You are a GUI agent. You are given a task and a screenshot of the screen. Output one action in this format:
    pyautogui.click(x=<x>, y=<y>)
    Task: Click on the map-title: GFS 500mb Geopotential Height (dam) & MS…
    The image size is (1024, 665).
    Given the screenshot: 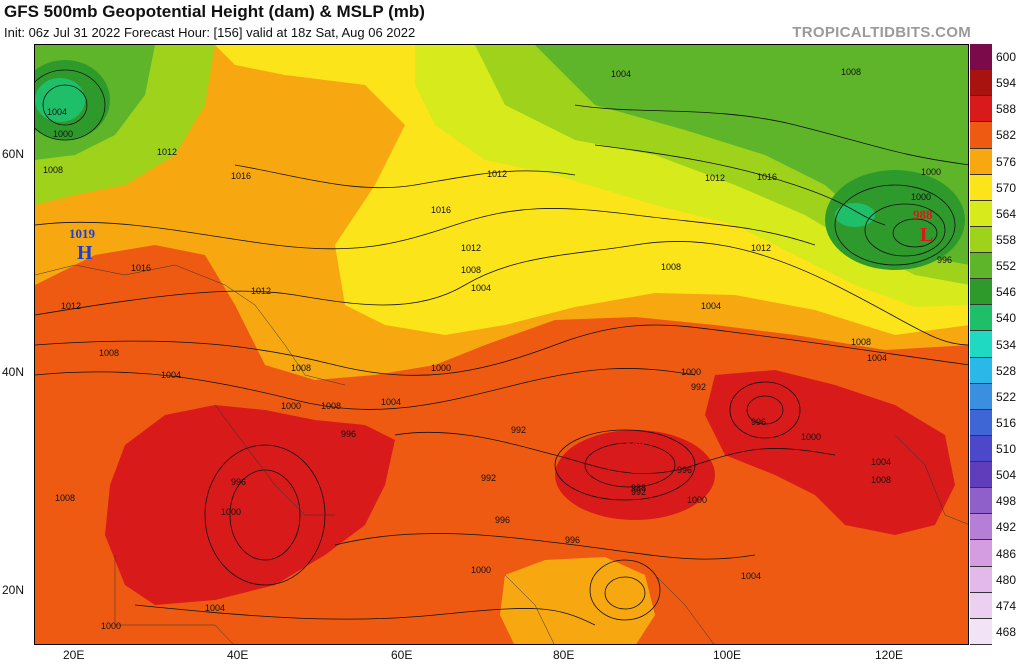 What is the action you would take?
    pyautogui.click(x=214, y=11)
    